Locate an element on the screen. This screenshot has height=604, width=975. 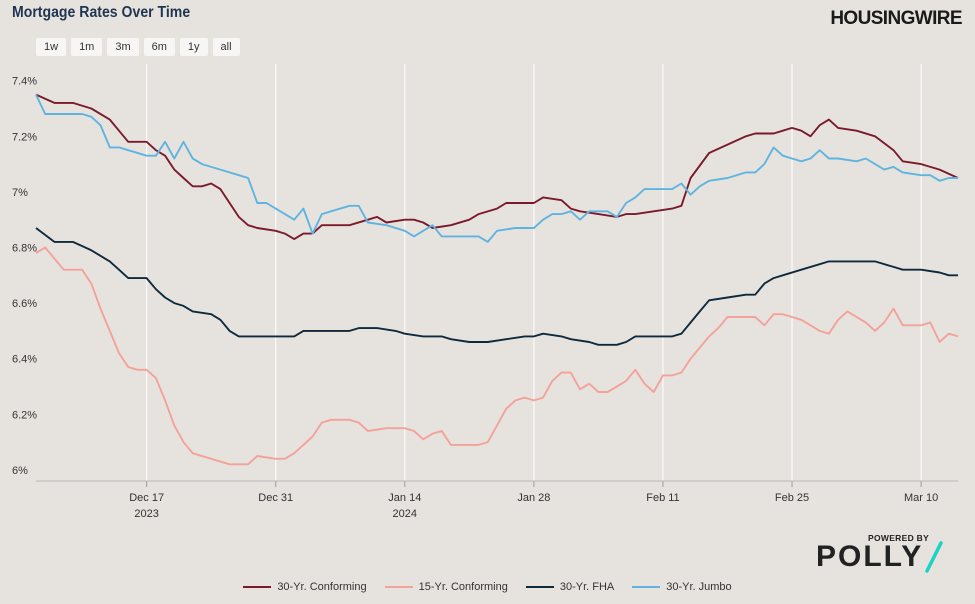
legend-label: 30-Yr. FHA is located at coordinates (587, 587).